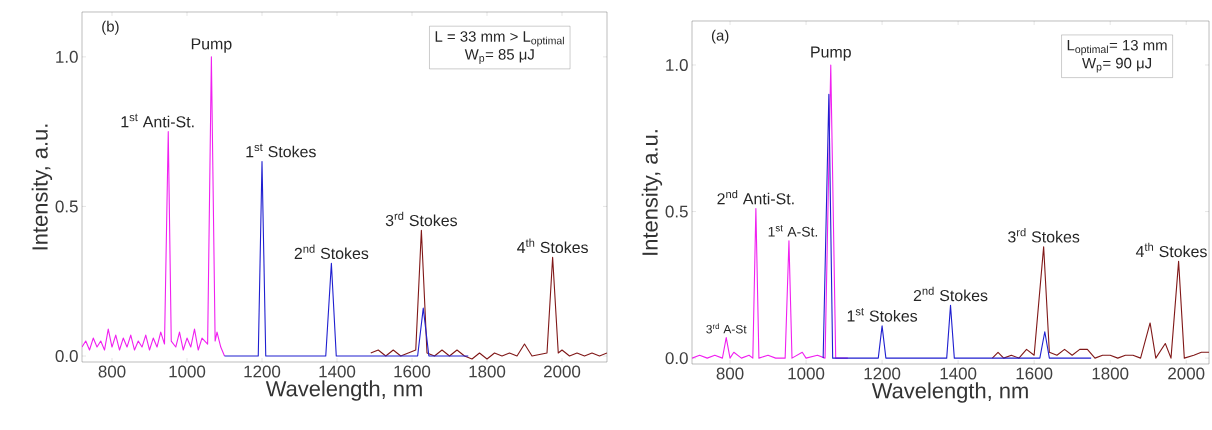 The image size is (1212, 430). Describe the element at coordinates (793, 231) in the screenshot. I see `annotation: 1$^{st}$ A-St.` at that location.